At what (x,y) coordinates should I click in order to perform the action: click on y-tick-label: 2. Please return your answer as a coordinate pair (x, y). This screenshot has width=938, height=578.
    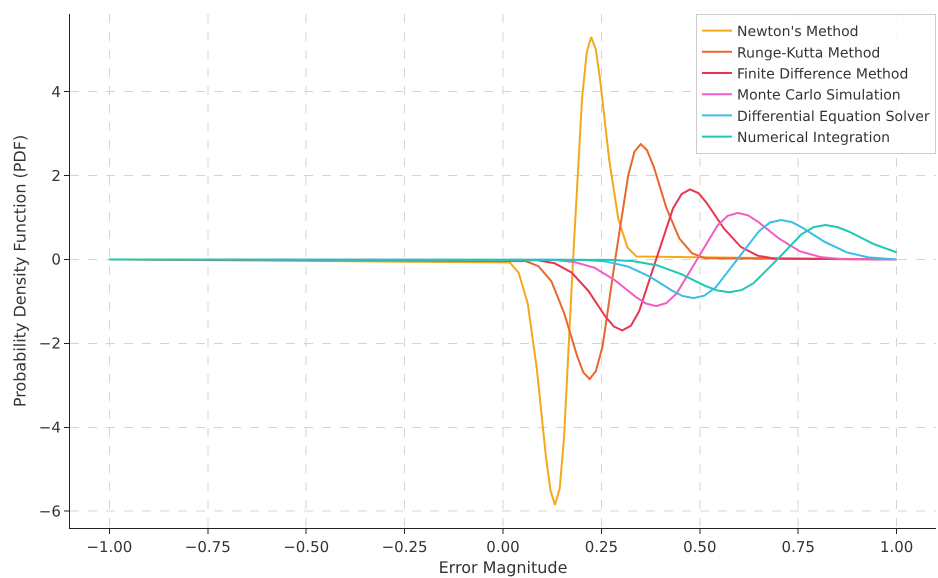
    Looking at the image, I should click on (56, 175).